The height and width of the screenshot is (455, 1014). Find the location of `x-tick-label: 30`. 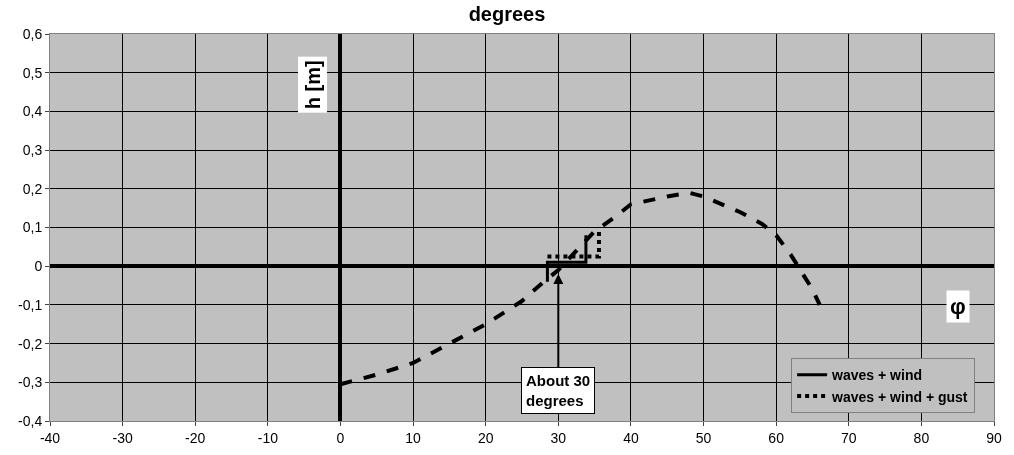

x-tick-label: 30 is located at coordinates (558, 437).